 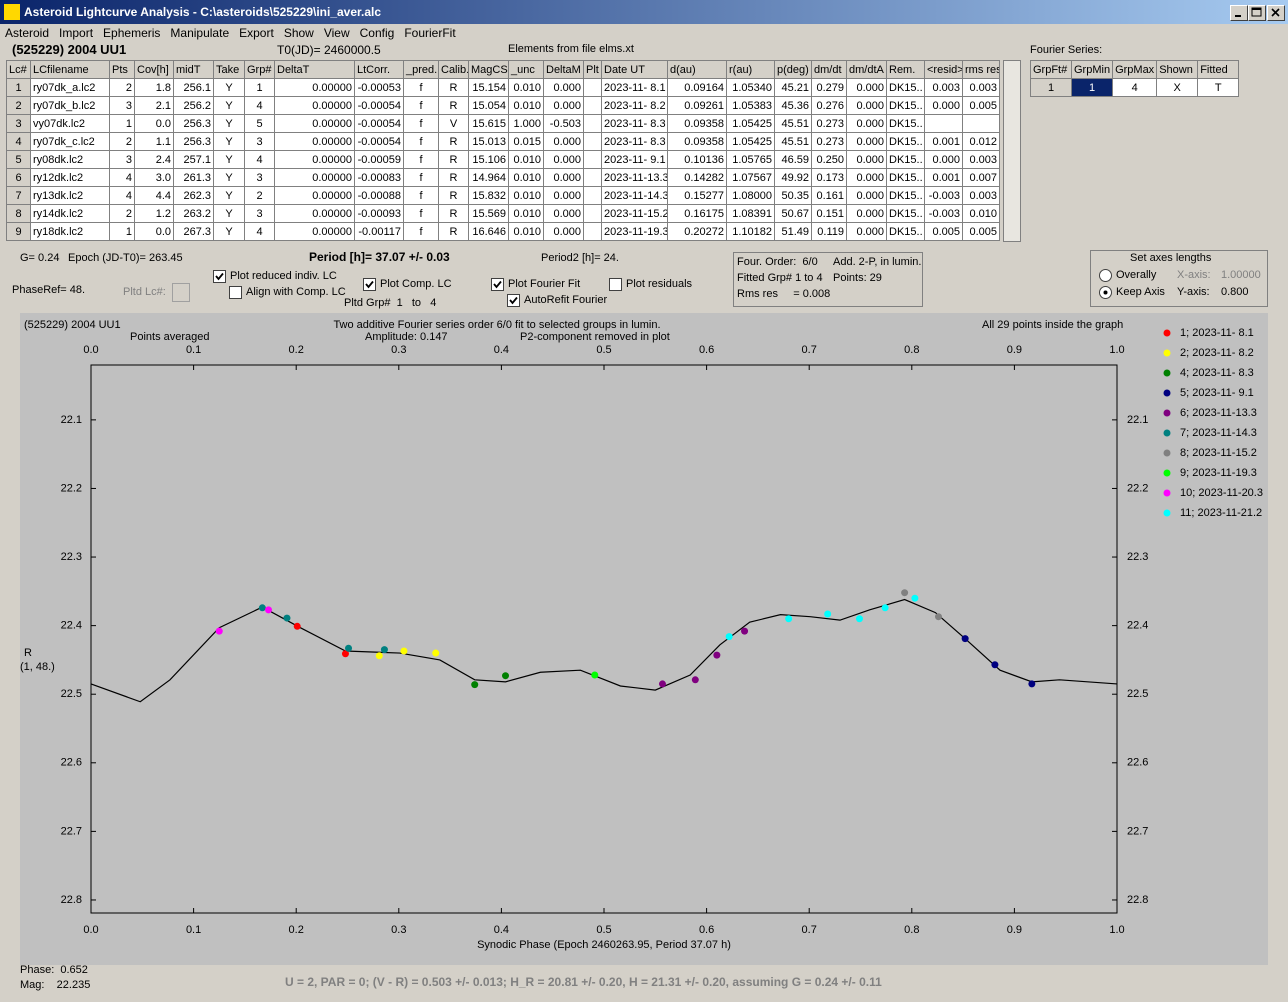 What do you see at coordinates (379, 257) in the screenshot?
I see `period-label: Period [h]= 37.07 +/- 0.03` at bounding box center [379, 257].